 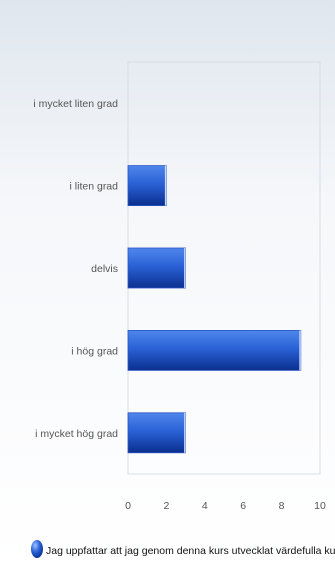 What do you see at coordinates (104, 269) in the screenshot?
I see `category-label: delvis` at bounding box center [104, 269].